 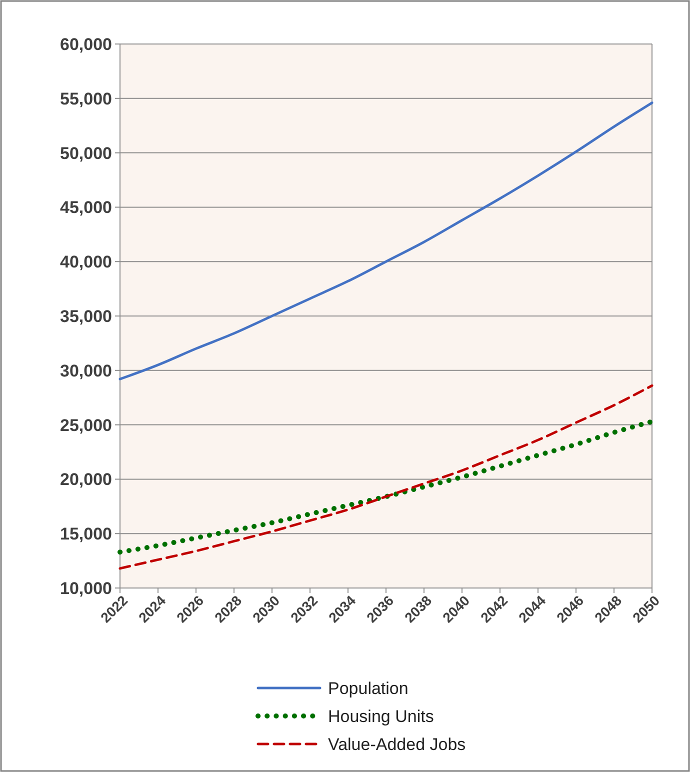 What do you see at coordinates (86, 316) in the screenshot?
I see `y-tick-label: 35,000` at bounding box center [86, 316].